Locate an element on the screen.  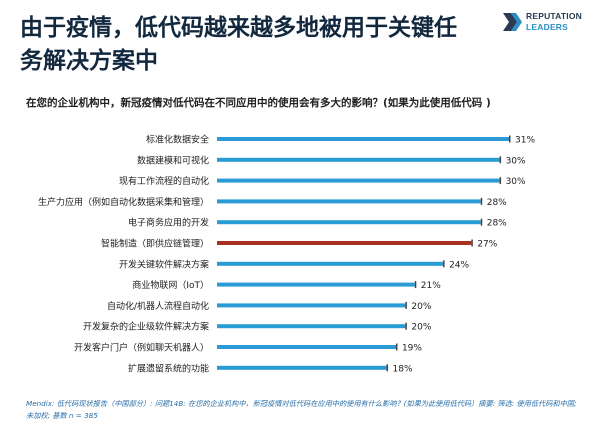
category-label: 数据建模和可视化 is located at coordinates (173, 160).